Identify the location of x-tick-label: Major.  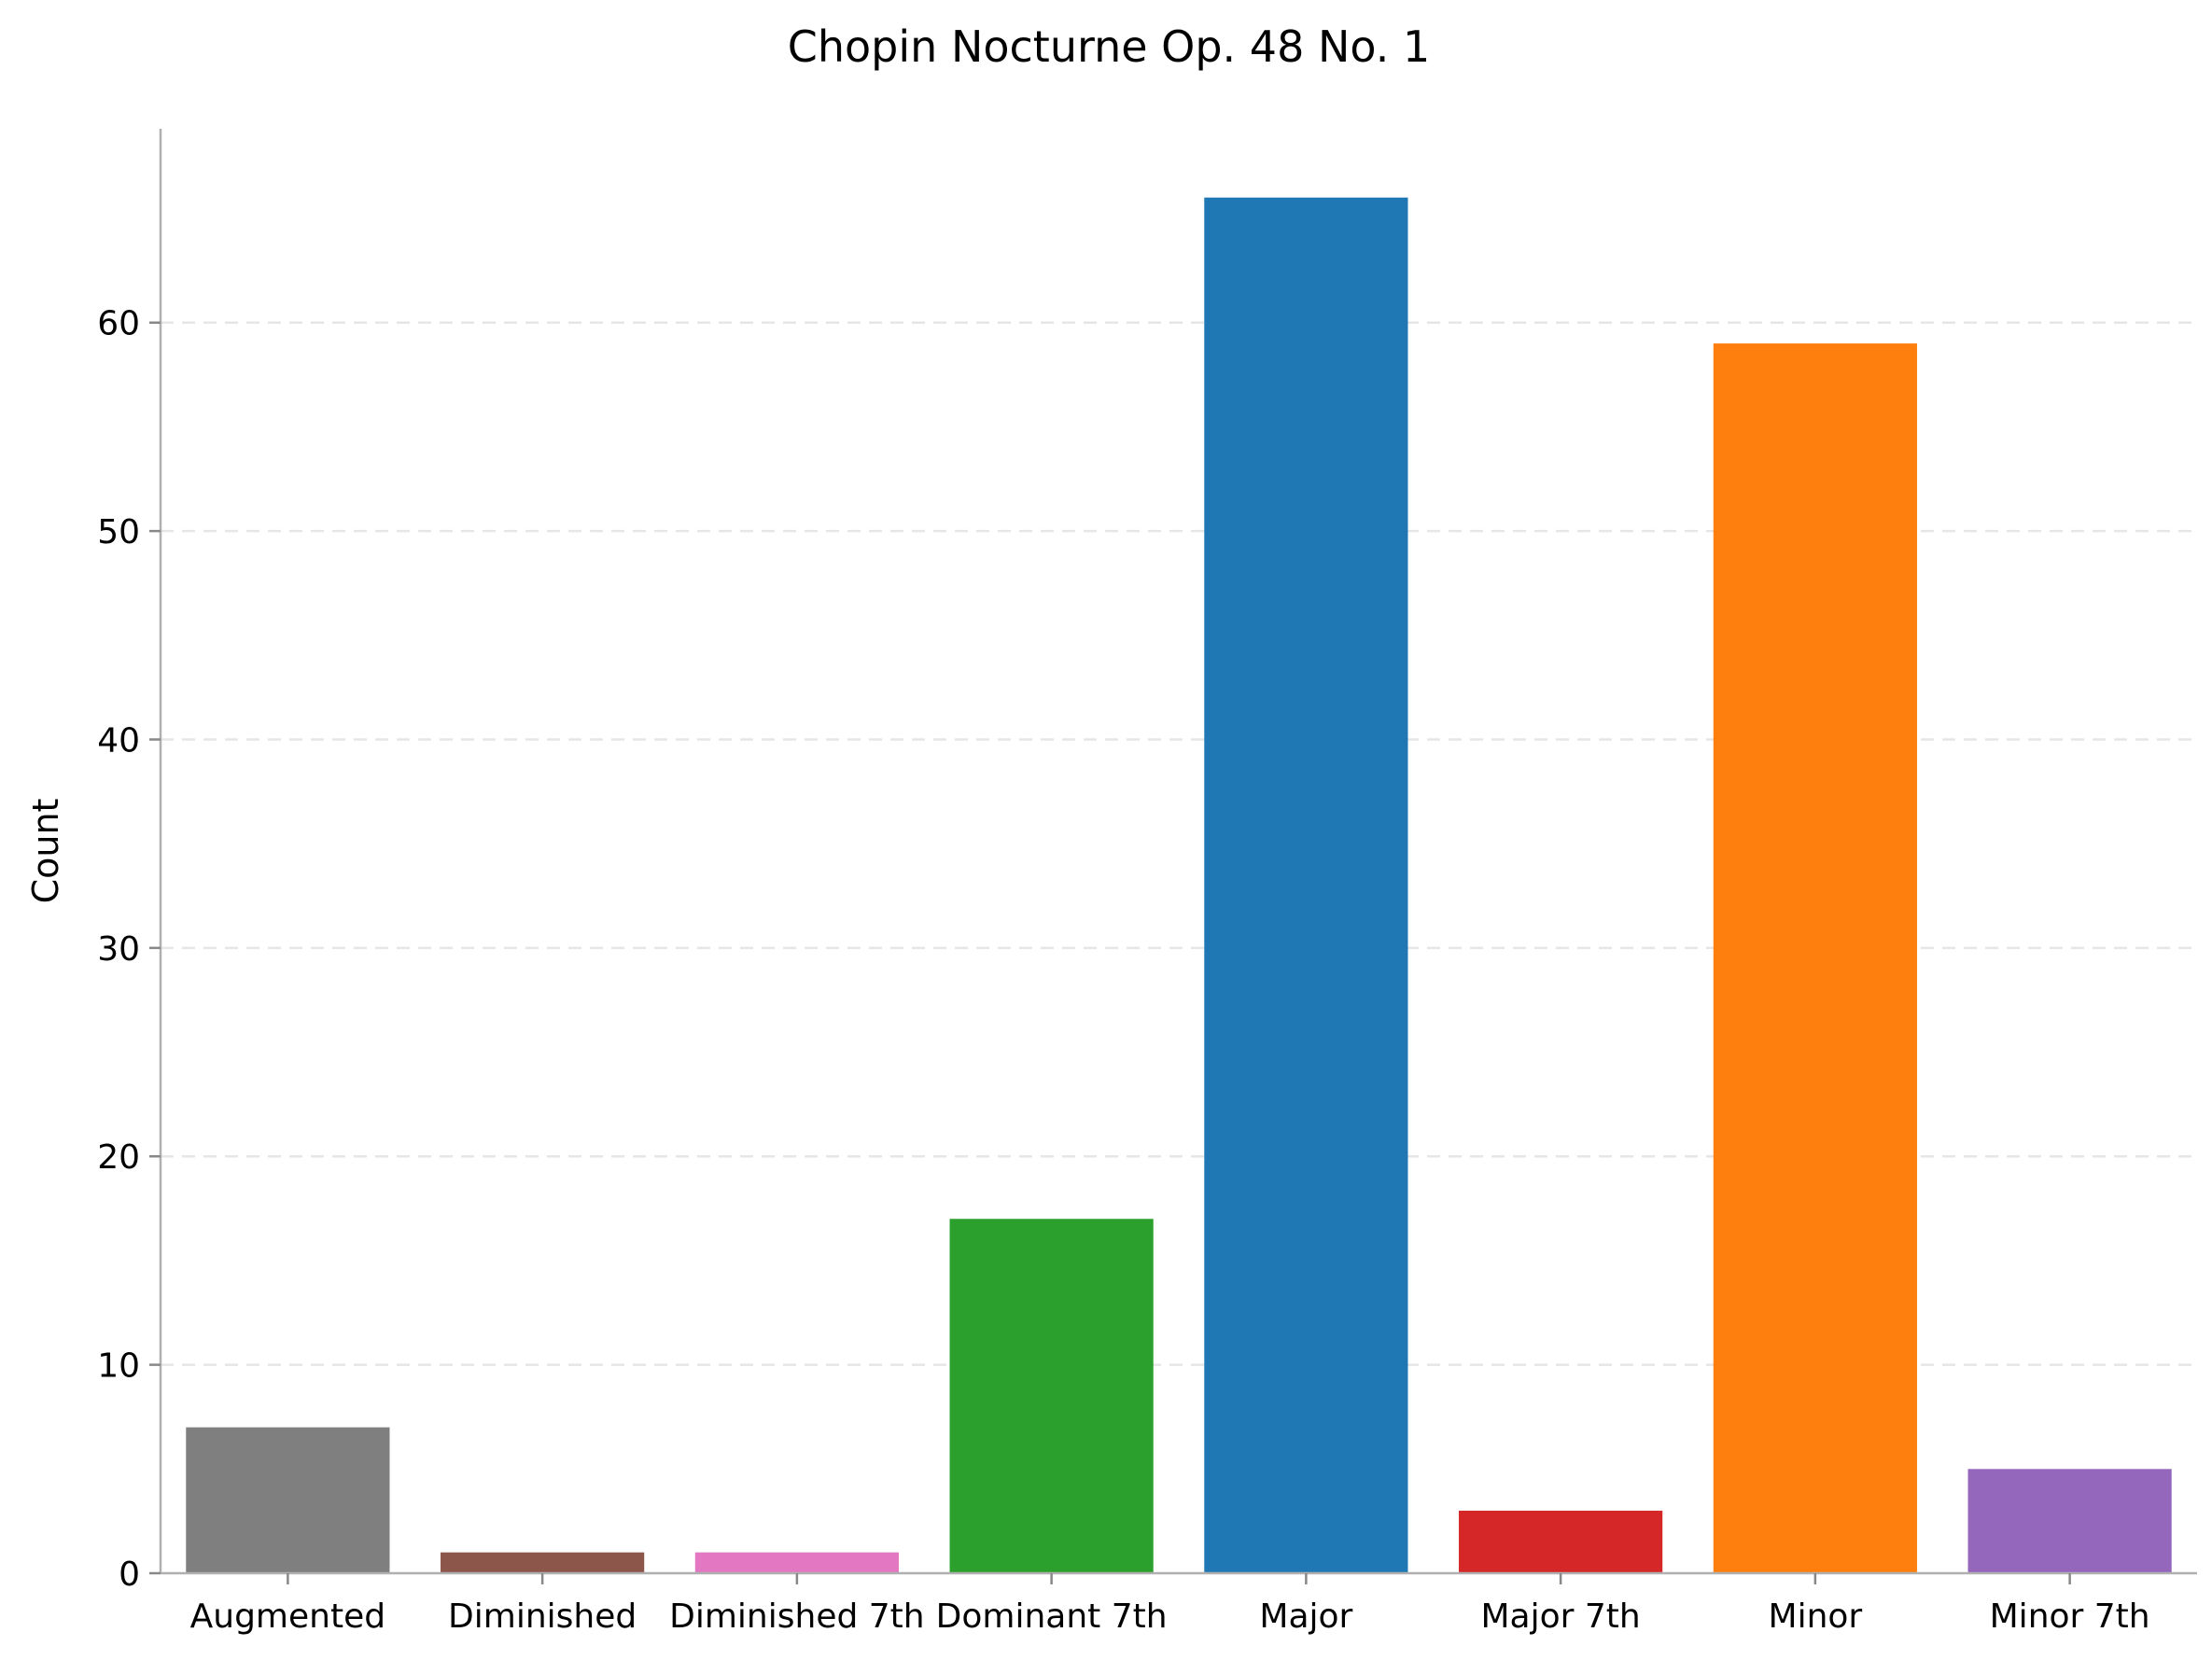
(1305, 1616).